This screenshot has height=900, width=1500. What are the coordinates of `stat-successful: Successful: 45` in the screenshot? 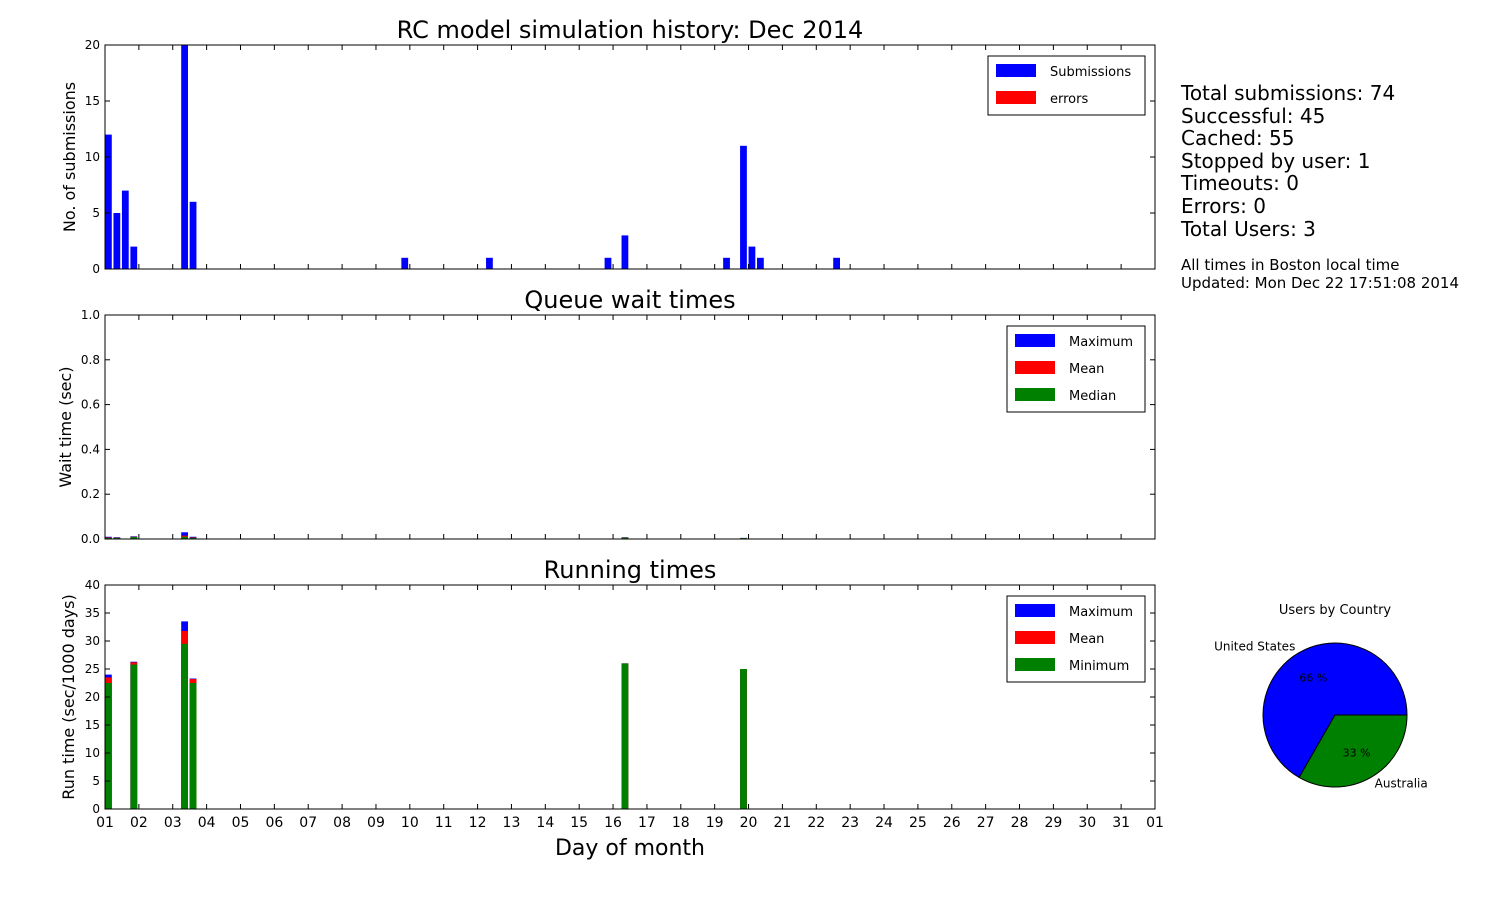 It's located at (1253, 115).